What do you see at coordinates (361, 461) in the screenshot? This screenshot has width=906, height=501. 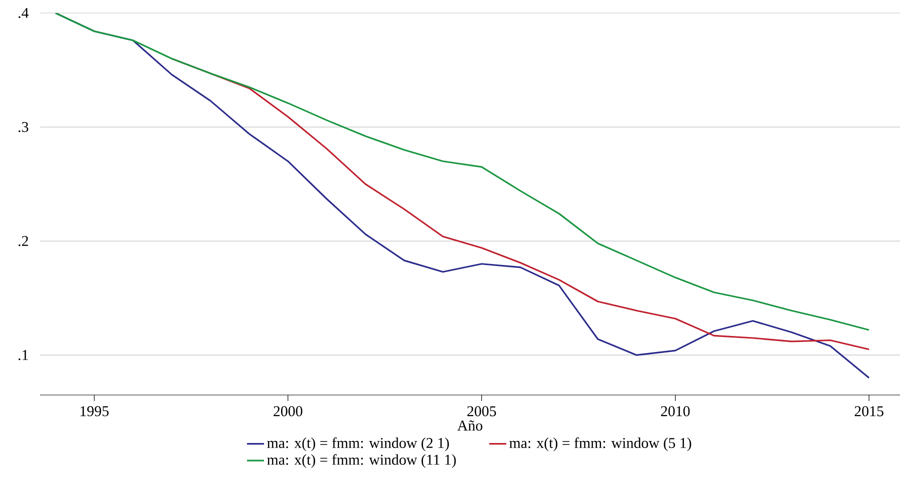 I see `legend-label: ma: x(t) = fmm: window (11 1)` at bounding box center [361, 461].